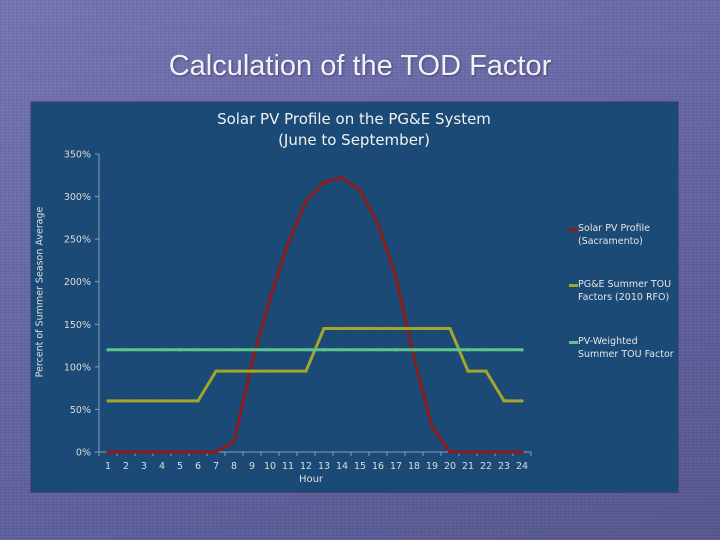 The height and width of the screenshot is (540, 720). Describe the element at coordinates (80, 410) in the screenshot. I see `y-tick-label: 50%` at that location.